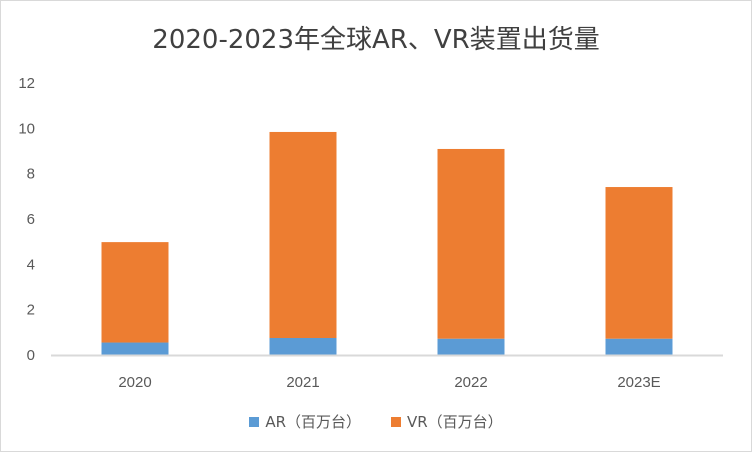  Describe the element at coordinates (638, 382) in the screenshot. I see `x-tick-label: 2023E` at that location.